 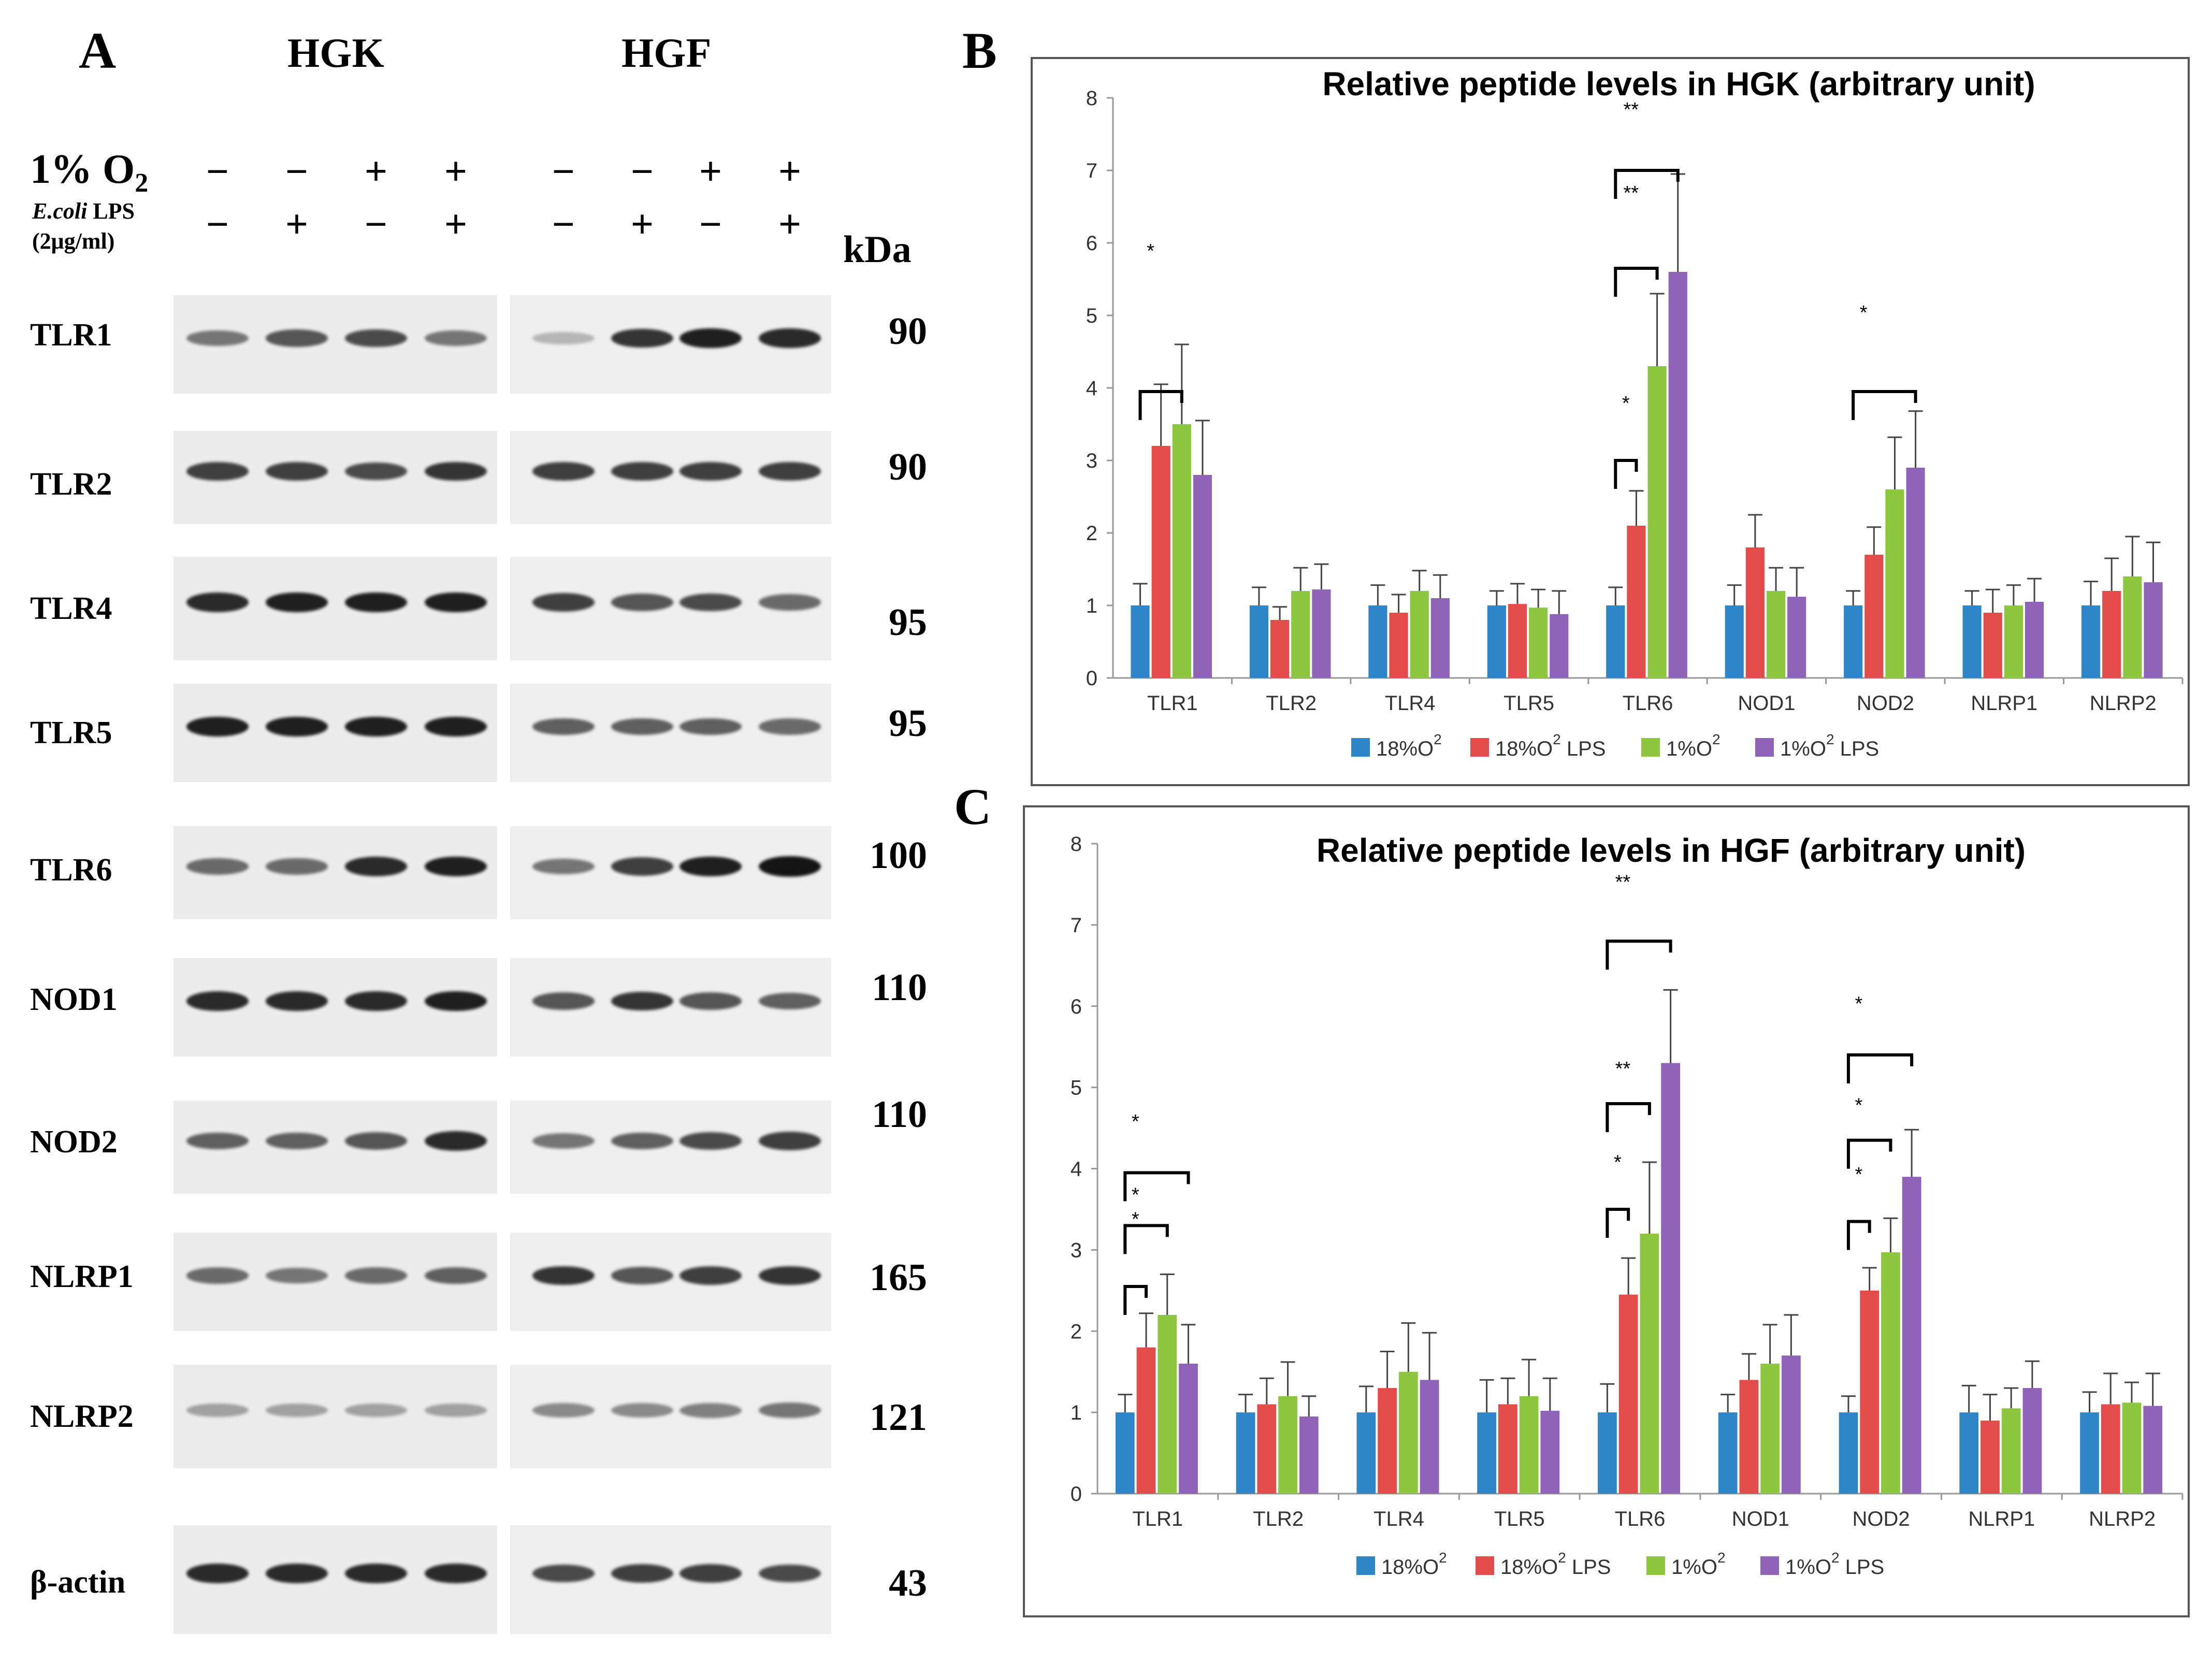 What do you see at coordinates (973, 806) in the screenshot?
I see `panel-c-letter: C` at bounding box center [973, 806].